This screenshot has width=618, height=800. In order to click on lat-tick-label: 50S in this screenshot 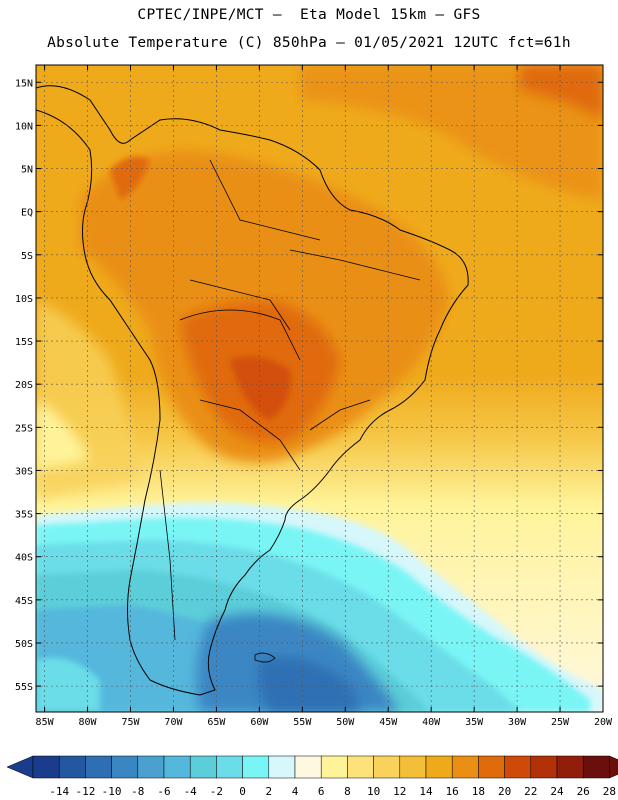, I will do `click(24, 644)`.